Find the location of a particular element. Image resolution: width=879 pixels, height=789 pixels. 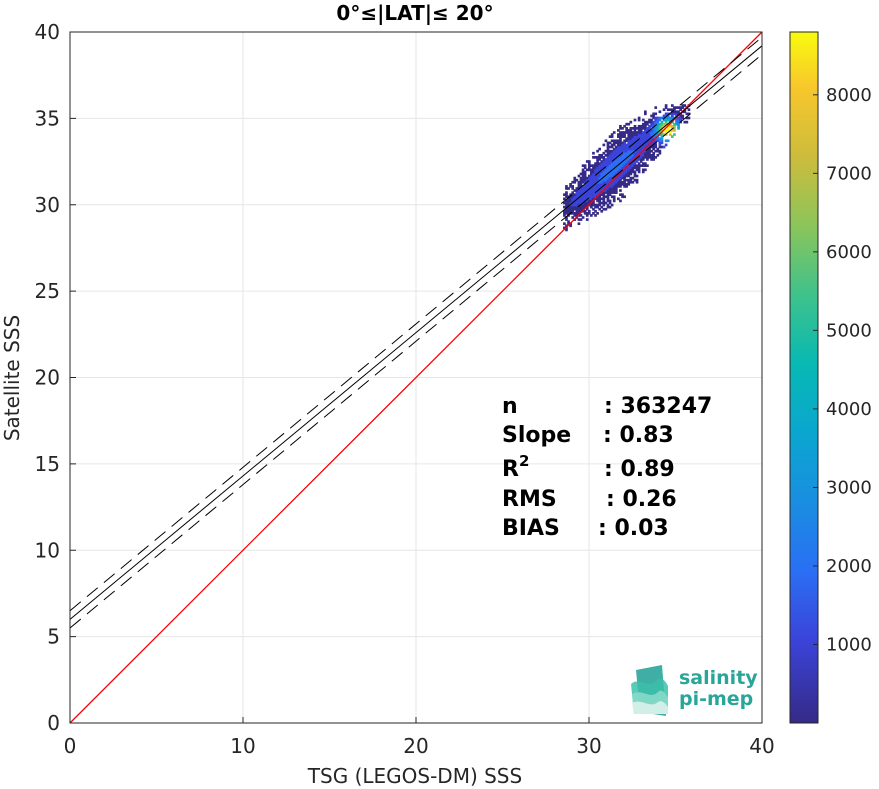

y-tick-label: 5 is located at coordinates (53, 637).